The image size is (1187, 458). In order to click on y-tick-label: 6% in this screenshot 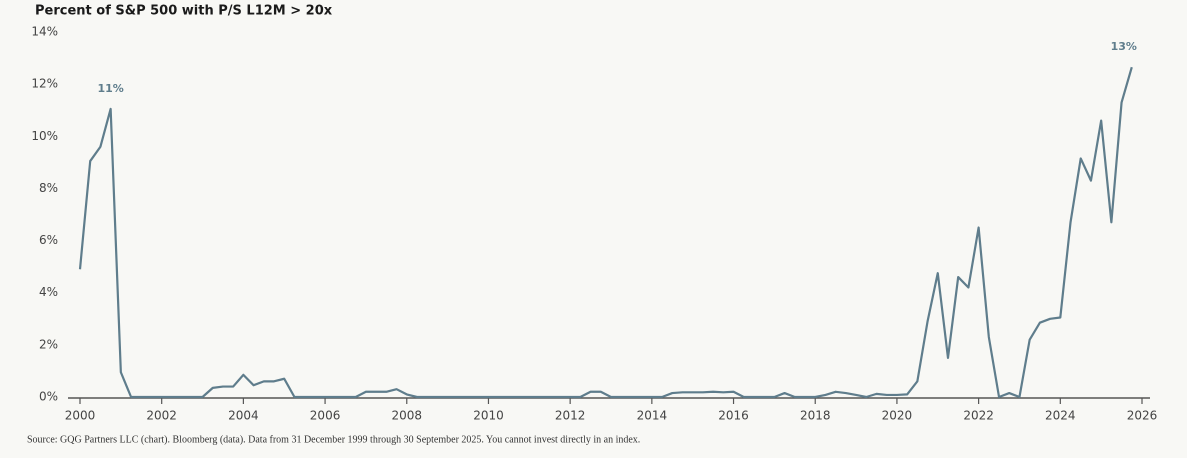, I will do `click(48, 240)`.